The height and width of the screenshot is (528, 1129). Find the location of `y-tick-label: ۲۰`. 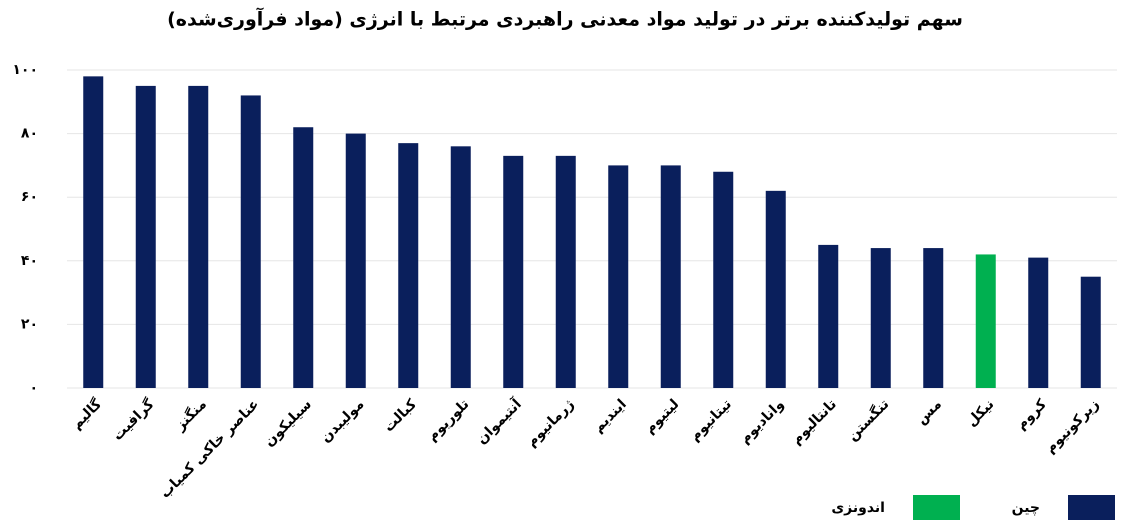

y-tick-label: ۲۰ is located at coordinates (29, 324).